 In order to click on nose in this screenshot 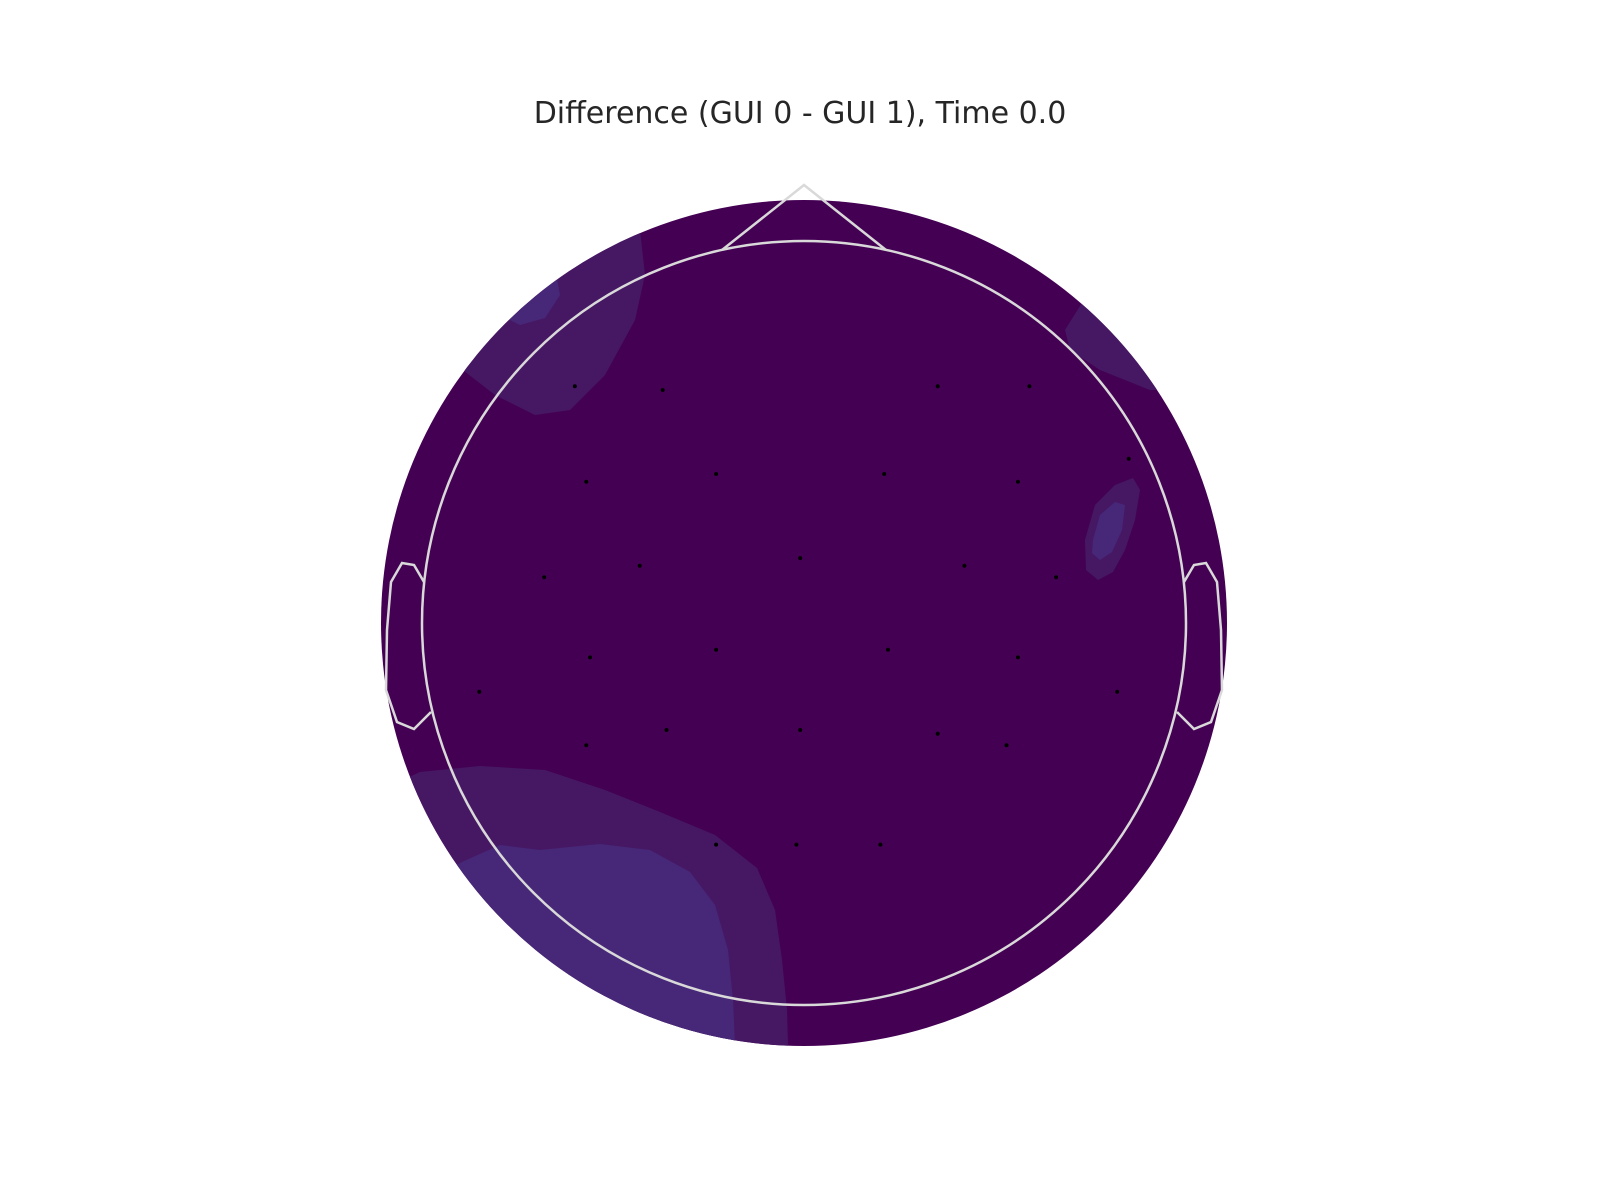, I will do `click(804, 217)`.